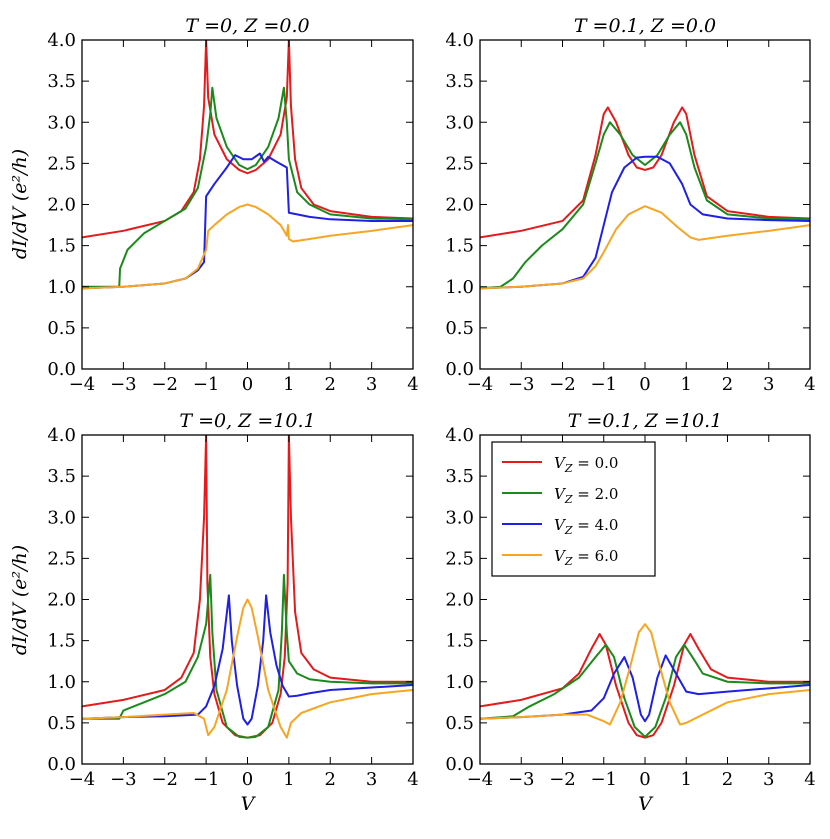  What do you see at coordinates (645, 421) in the screenshot?
I see `panel-title: T =0.1, Z =10.1` at bounding box center [645, 421].